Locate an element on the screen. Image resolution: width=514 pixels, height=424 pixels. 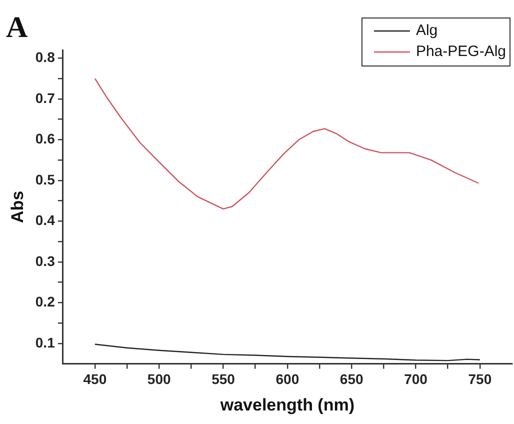
y-tick-label: 0.8 is located at coordinates (45, 57).